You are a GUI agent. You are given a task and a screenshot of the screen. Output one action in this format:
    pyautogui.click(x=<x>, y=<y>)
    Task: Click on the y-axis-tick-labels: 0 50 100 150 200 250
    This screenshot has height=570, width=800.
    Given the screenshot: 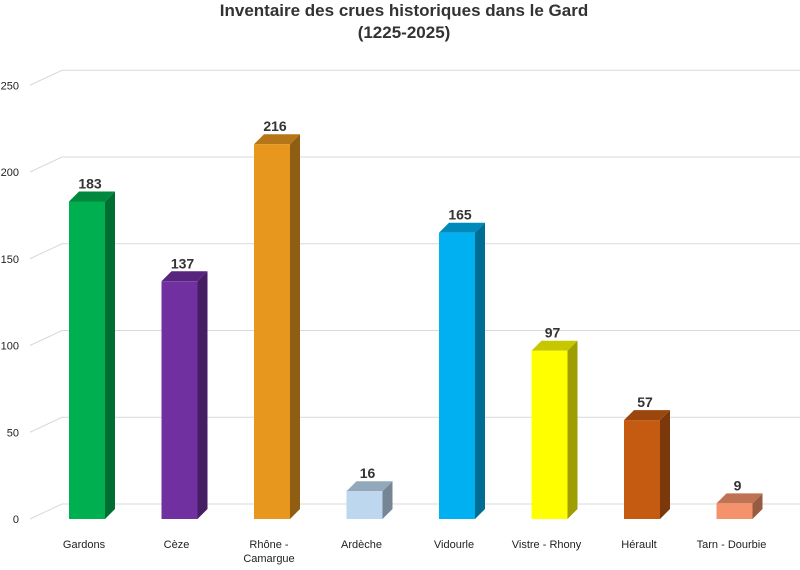 What is the action you would take?
    pyautogui.click(x=10, y=303)
    